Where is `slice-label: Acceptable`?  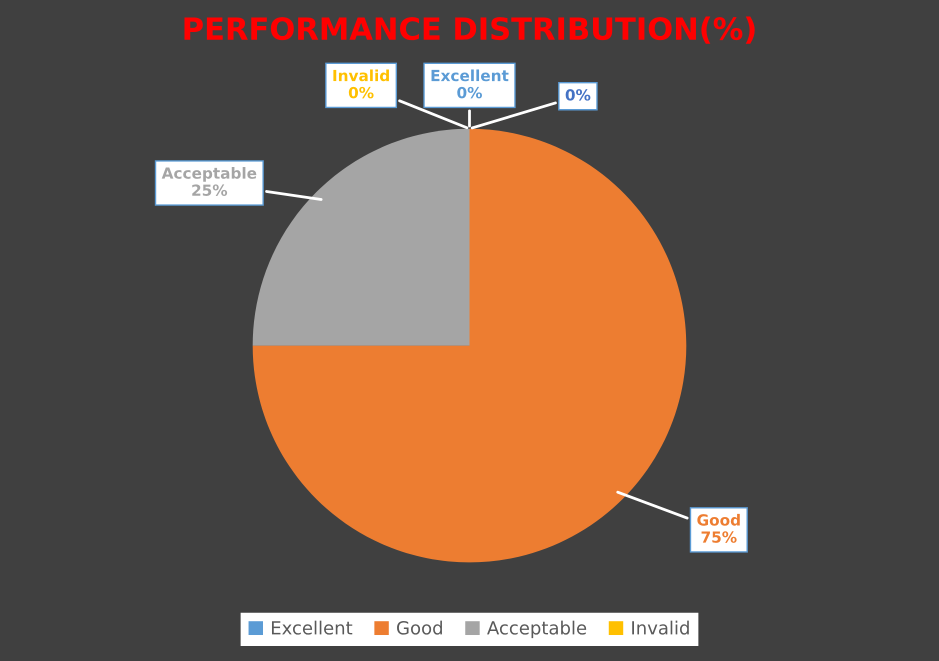
slice-label: Acceptable is located at coordinates (209, 174).